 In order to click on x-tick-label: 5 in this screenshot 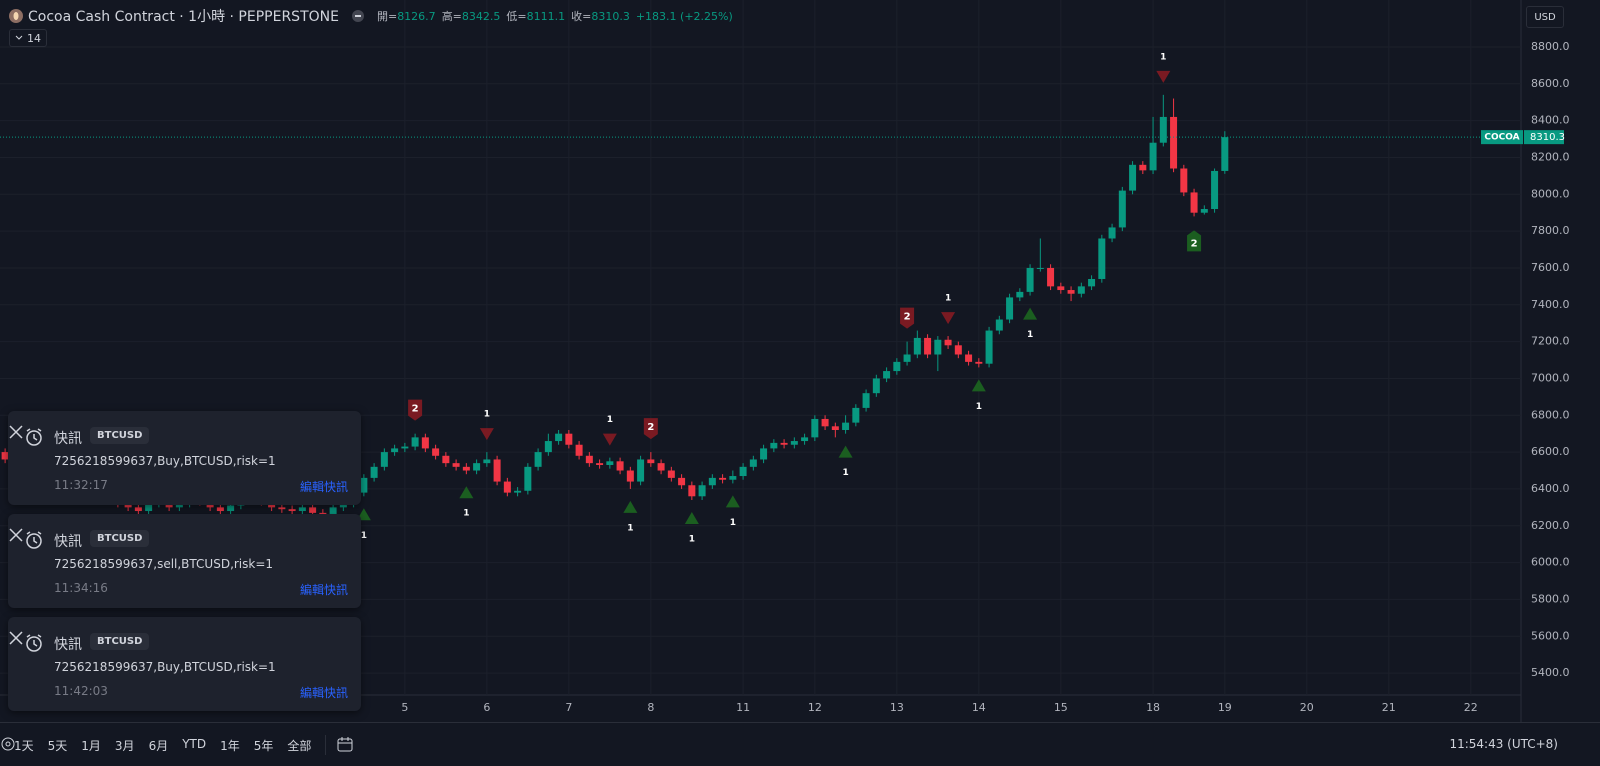, I will do `click(404, 707)`.